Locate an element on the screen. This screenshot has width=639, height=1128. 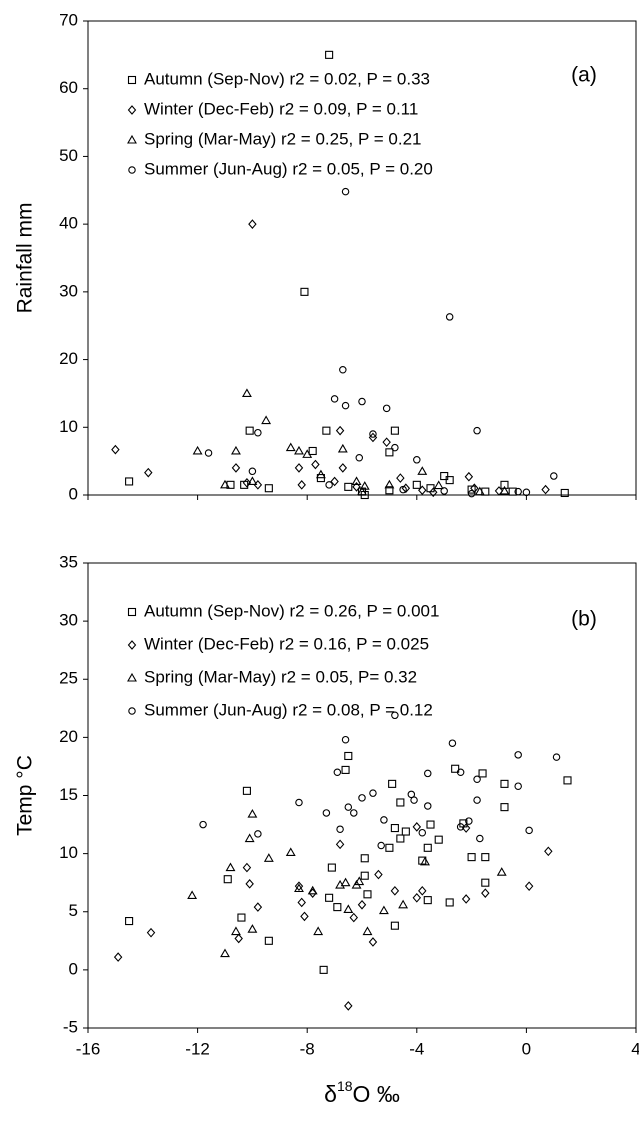
y-tick-label: 35 is located at coordinates (68, 561).